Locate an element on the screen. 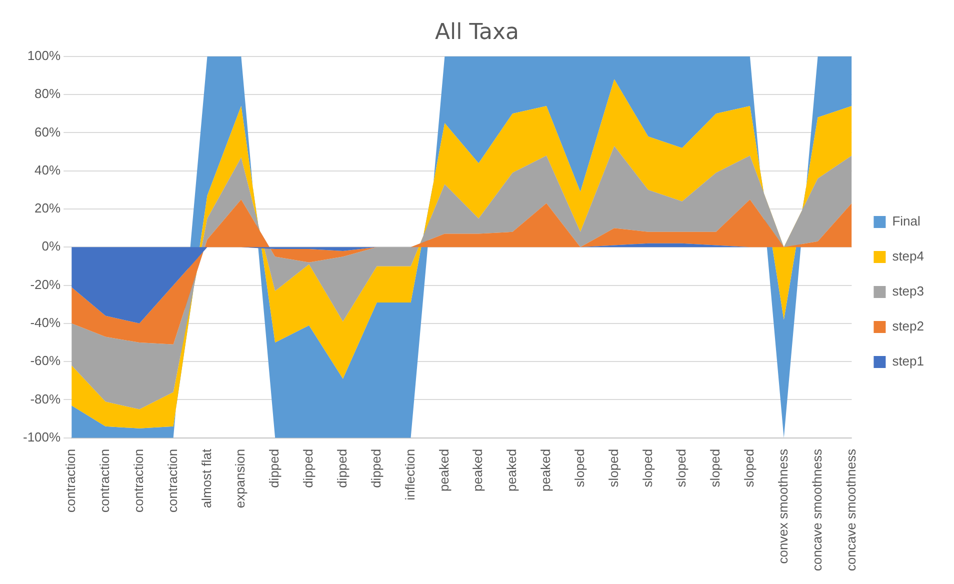 The width and height of the screenshot is (954, 584). y-tick-label: -100% is located at coordinates (42, 436).